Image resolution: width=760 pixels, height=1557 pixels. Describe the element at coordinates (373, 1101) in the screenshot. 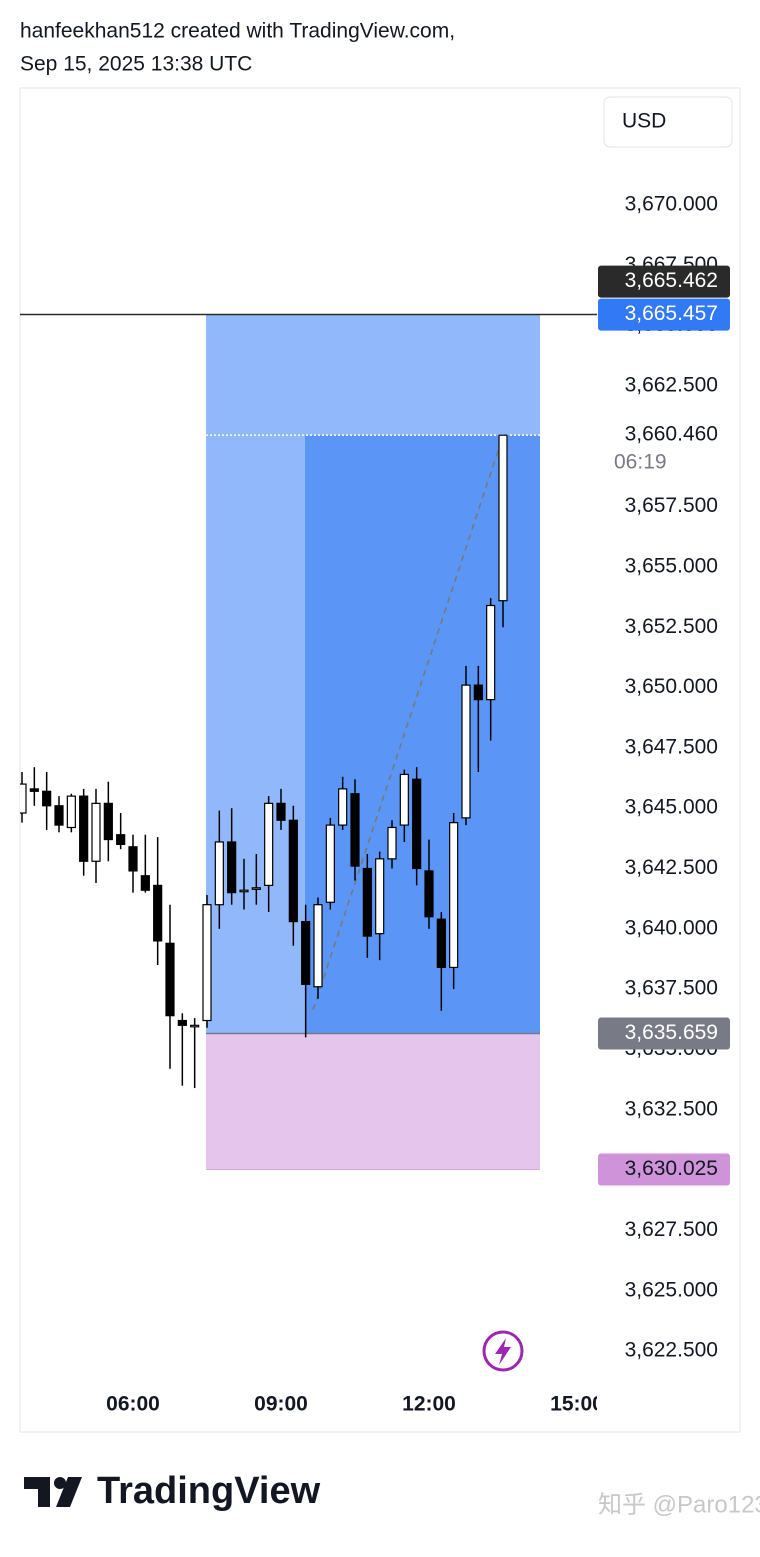

I see `stop-zone` at that location.